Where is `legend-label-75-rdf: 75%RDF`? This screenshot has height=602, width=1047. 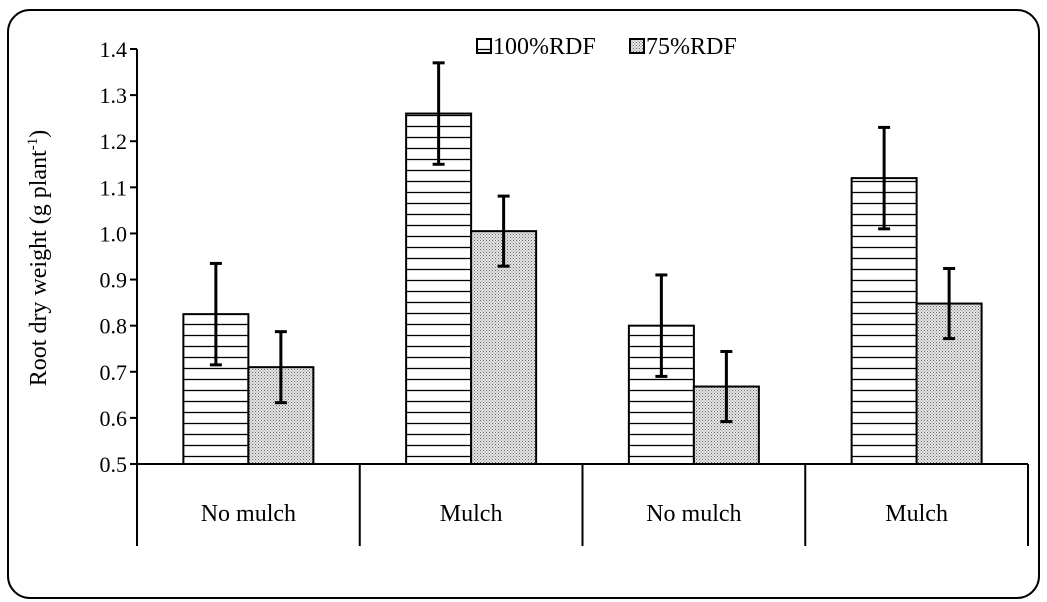
legend-label-75-rdf: 75%RDF is located at coordinates (691, 47).